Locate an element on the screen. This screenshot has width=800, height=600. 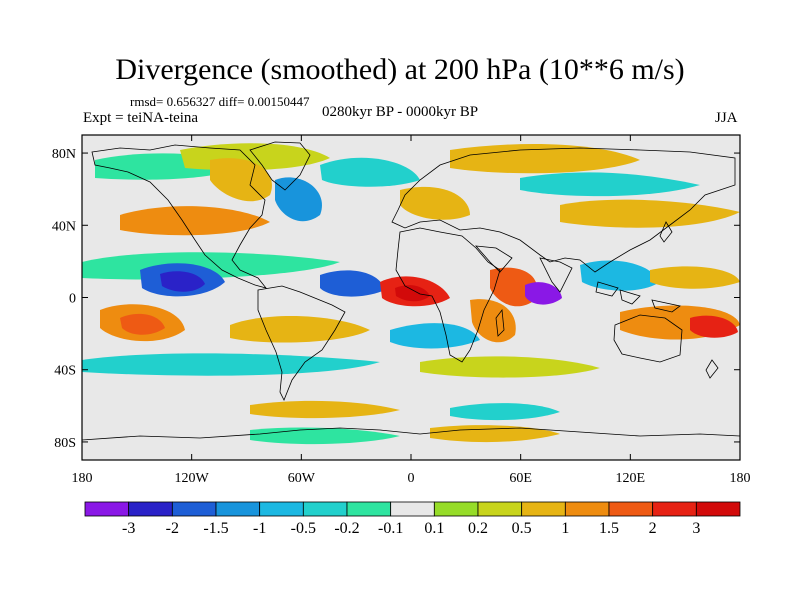
colorbar-label: 1.5 is located at coordinates (609, 528).